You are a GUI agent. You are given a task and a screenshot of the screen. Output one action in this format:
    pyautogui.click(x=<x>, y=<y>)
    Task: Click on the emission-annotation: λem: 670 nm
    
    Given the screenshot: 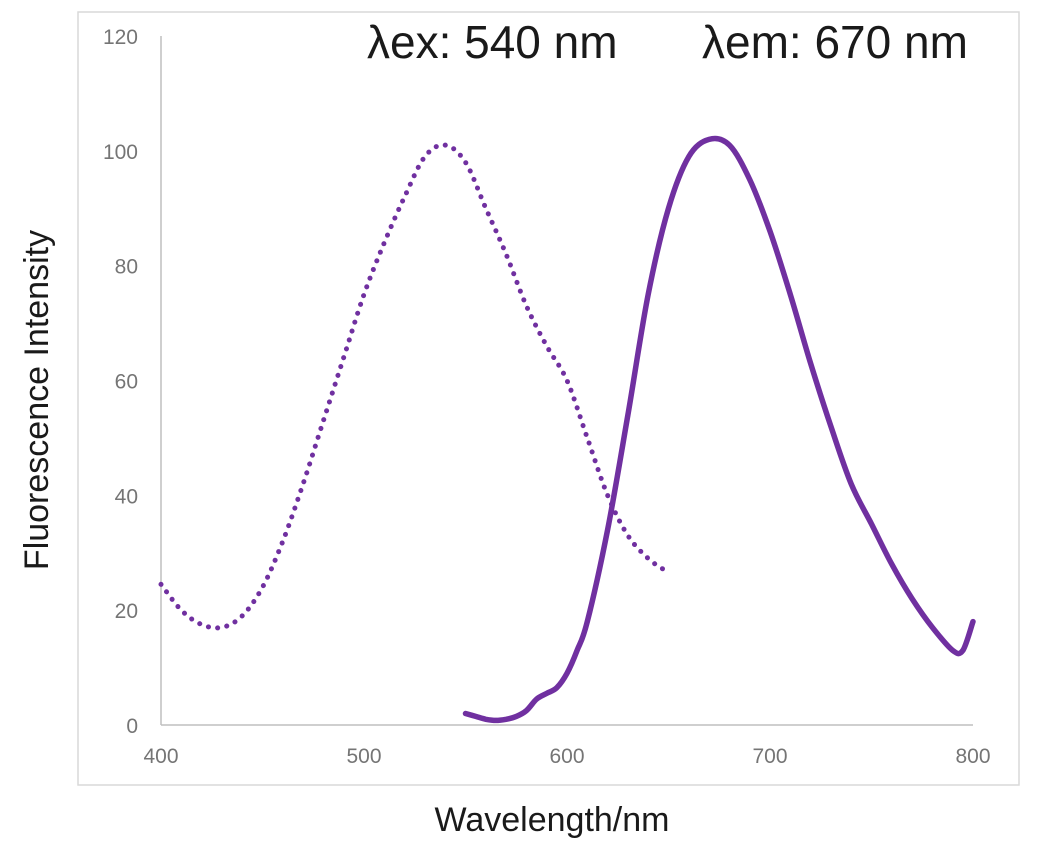 What is the action you would take?
    pyautogui.click(x=835, y=42)
    